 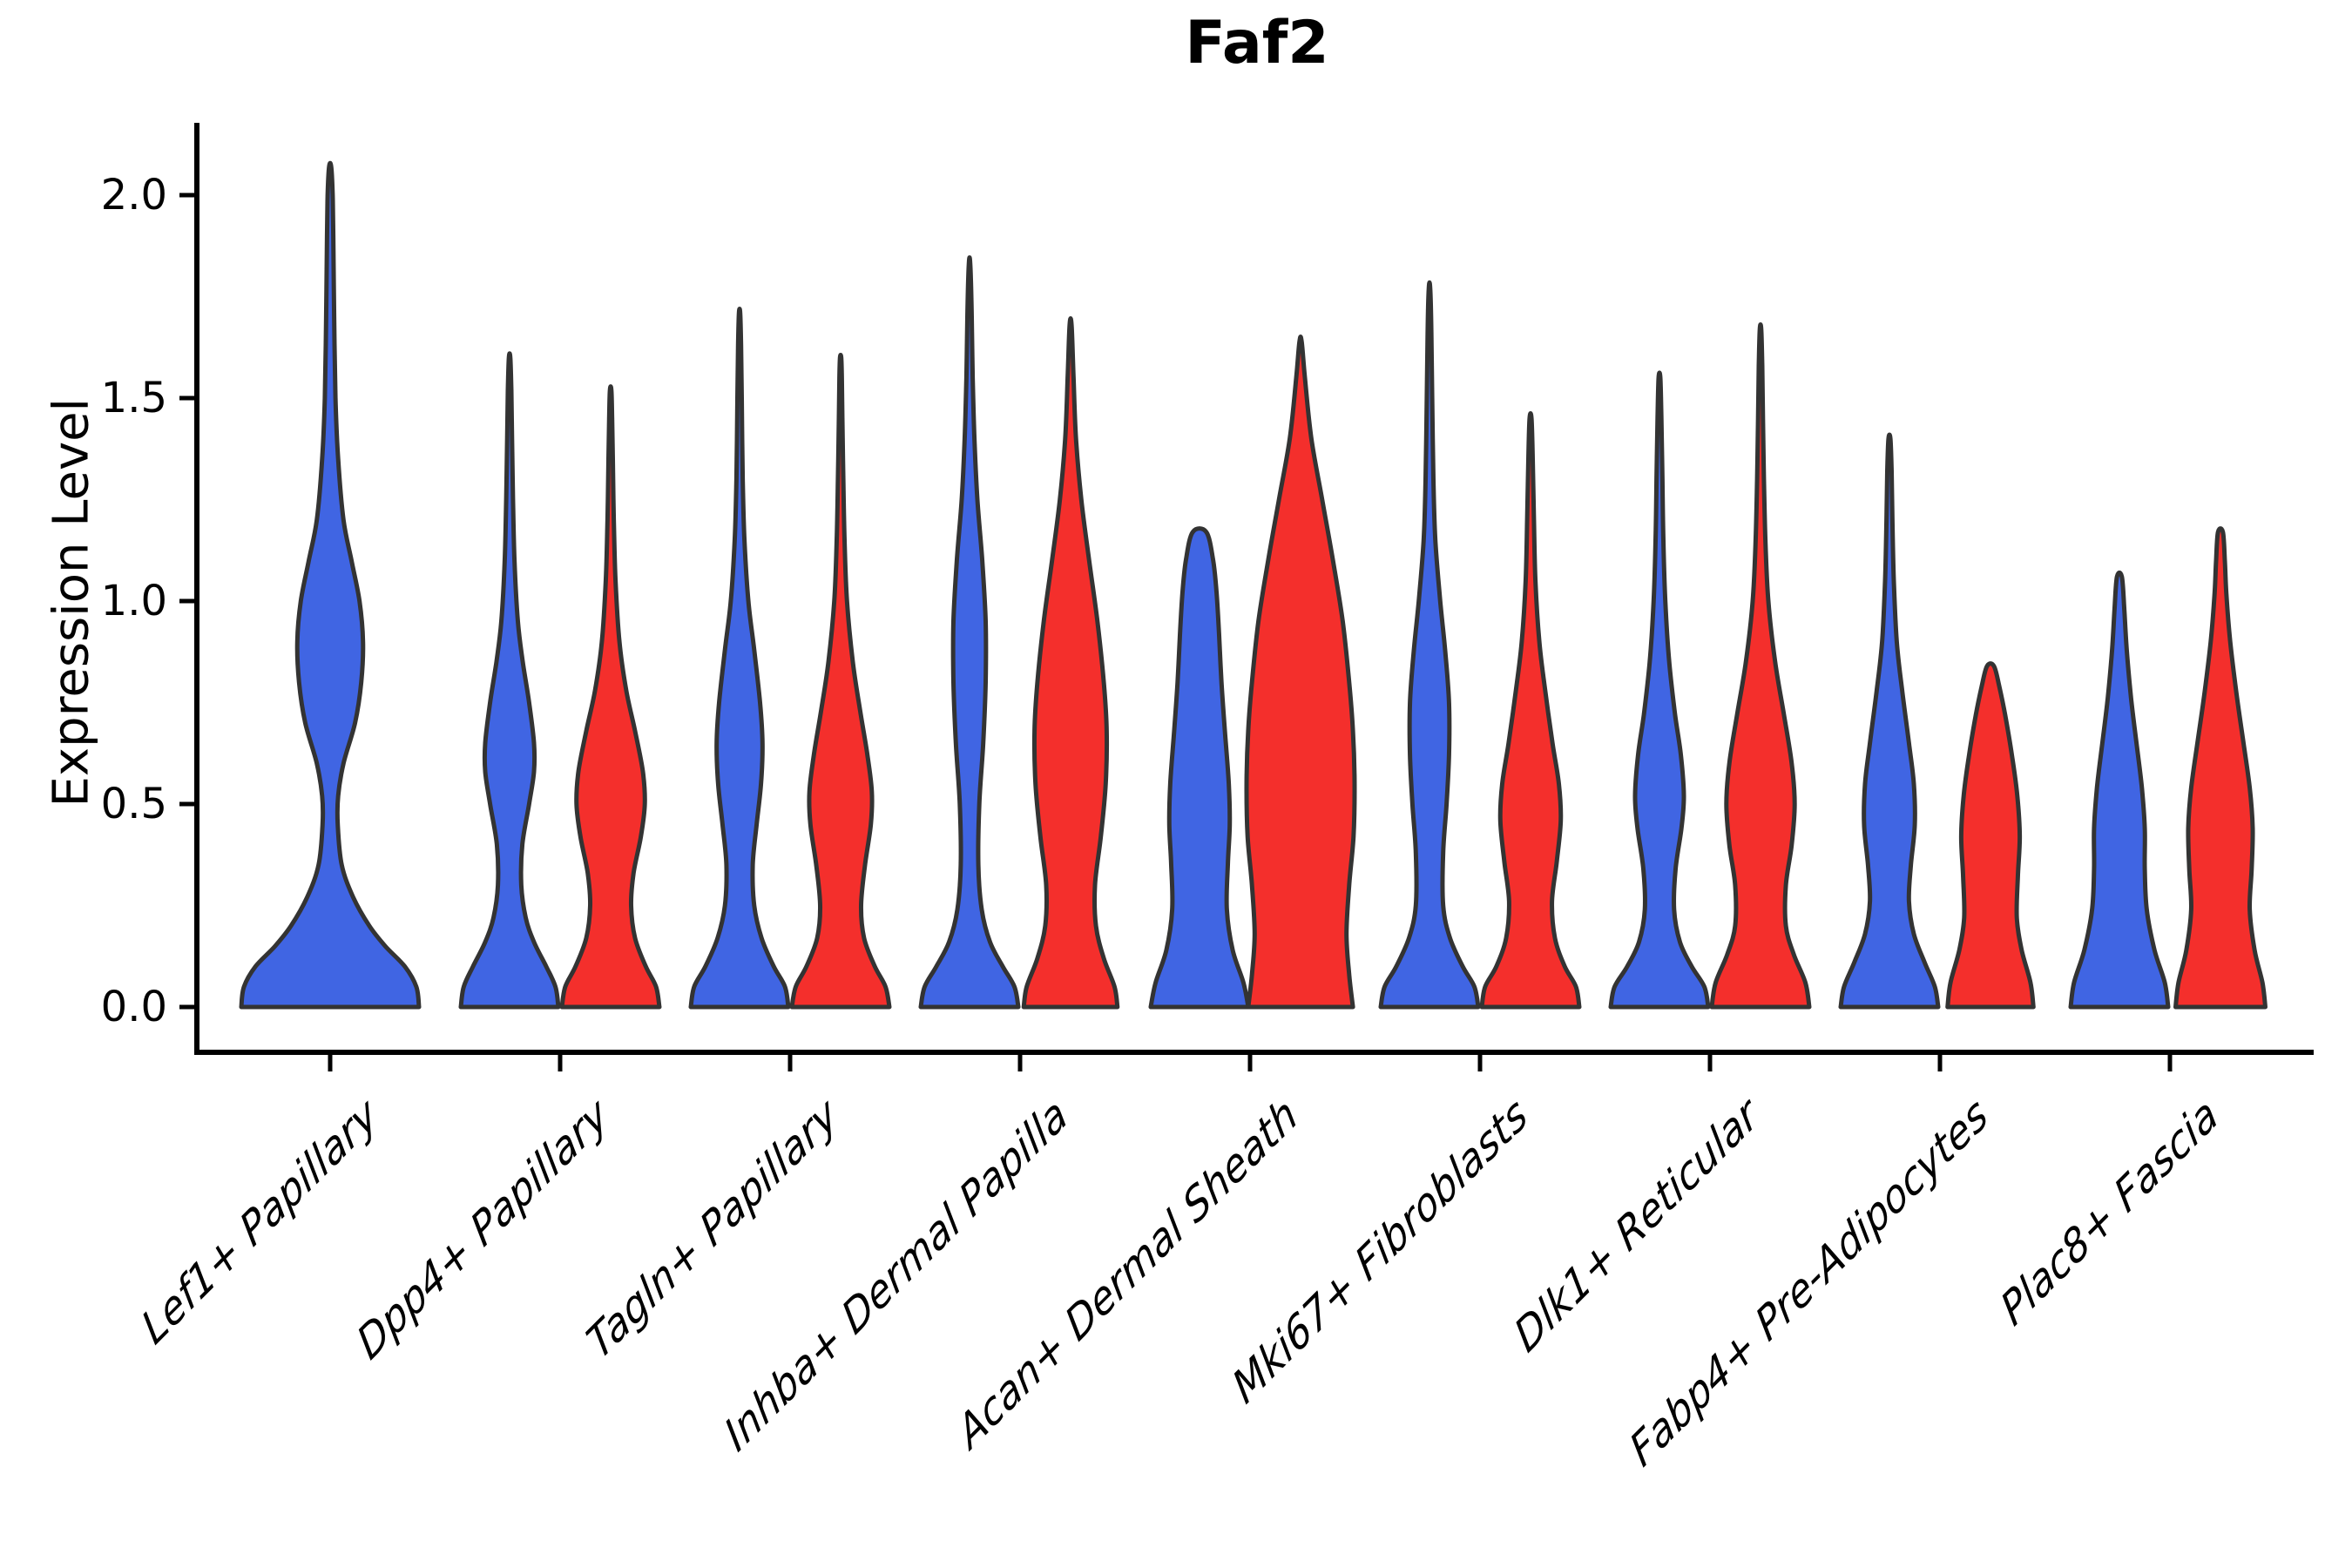 I want to click on y-tick-label: 1.5, so click(x=134, y=398).